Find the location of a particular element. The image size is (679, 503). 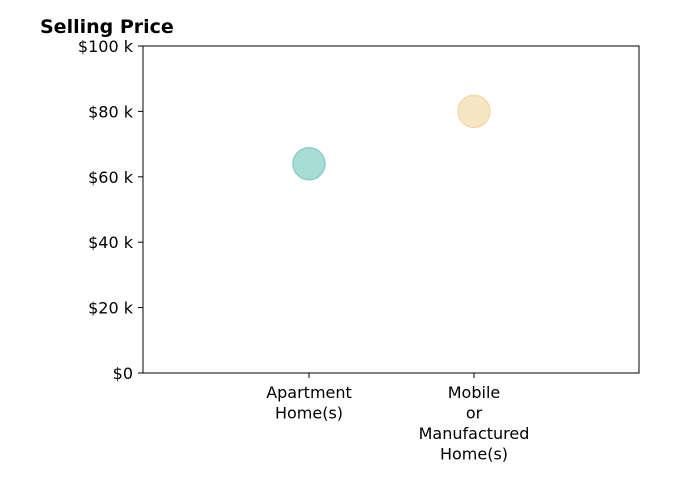

y-tick-label: $80 k is located at coordinates (111, 111).